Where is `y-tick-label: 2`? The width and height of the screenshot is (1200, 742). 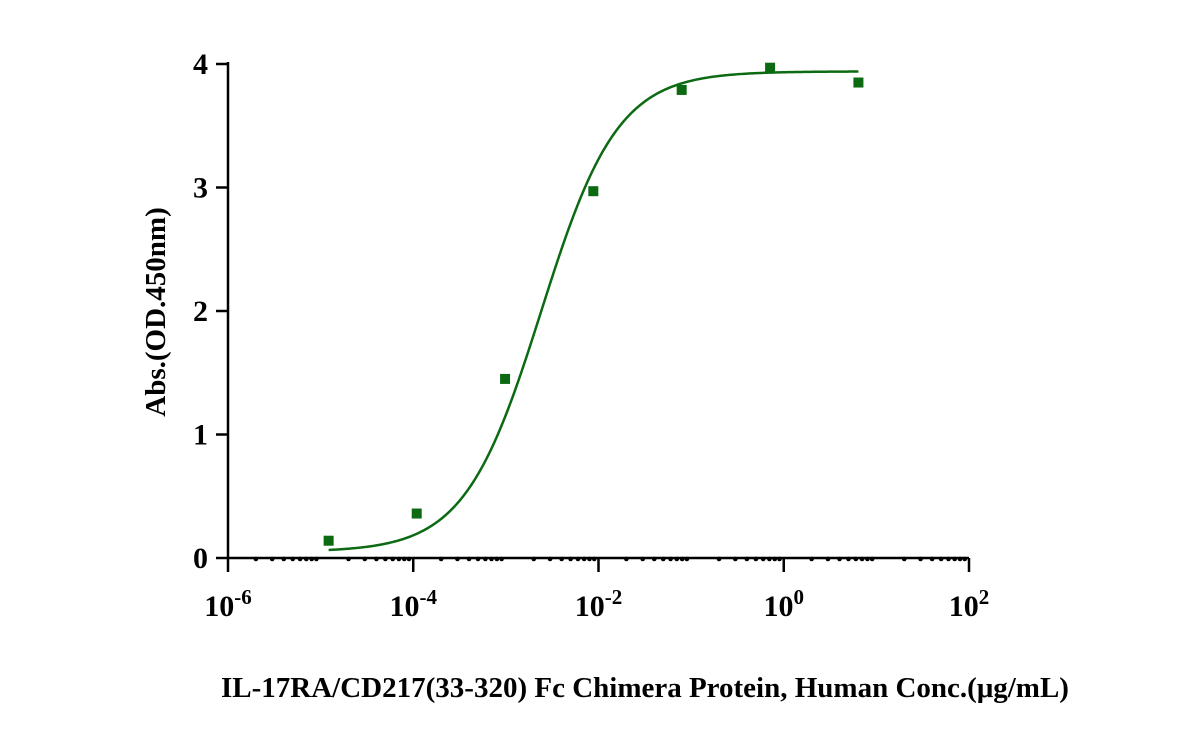
y-tick-label: 2 is located at coordinates (200, 311).